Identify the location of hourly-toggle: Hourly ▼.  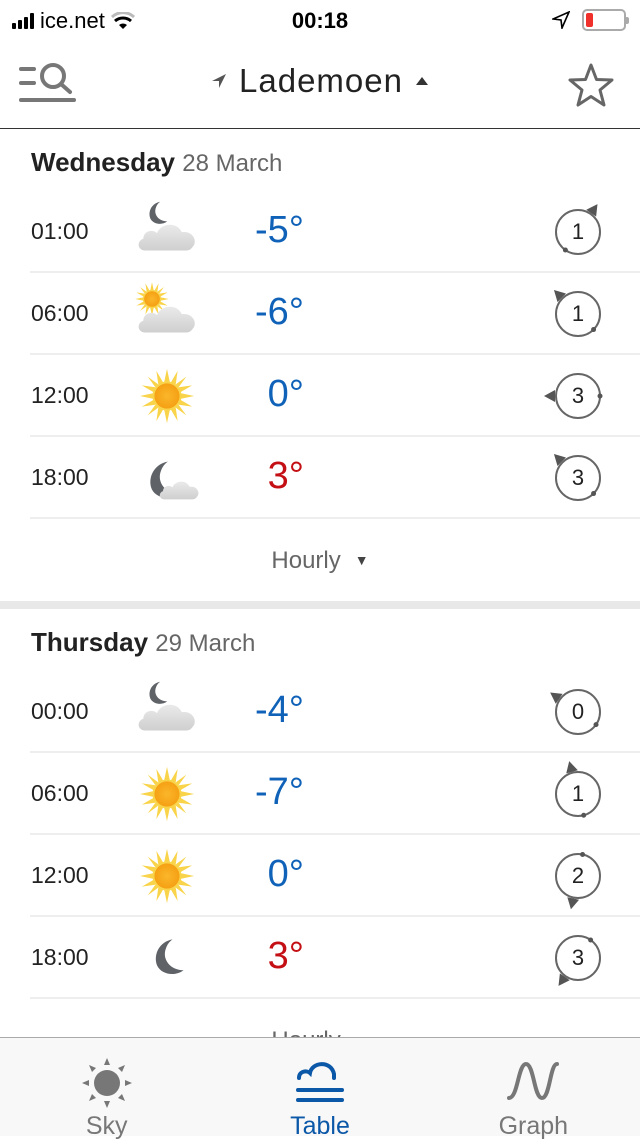
(320, 560).